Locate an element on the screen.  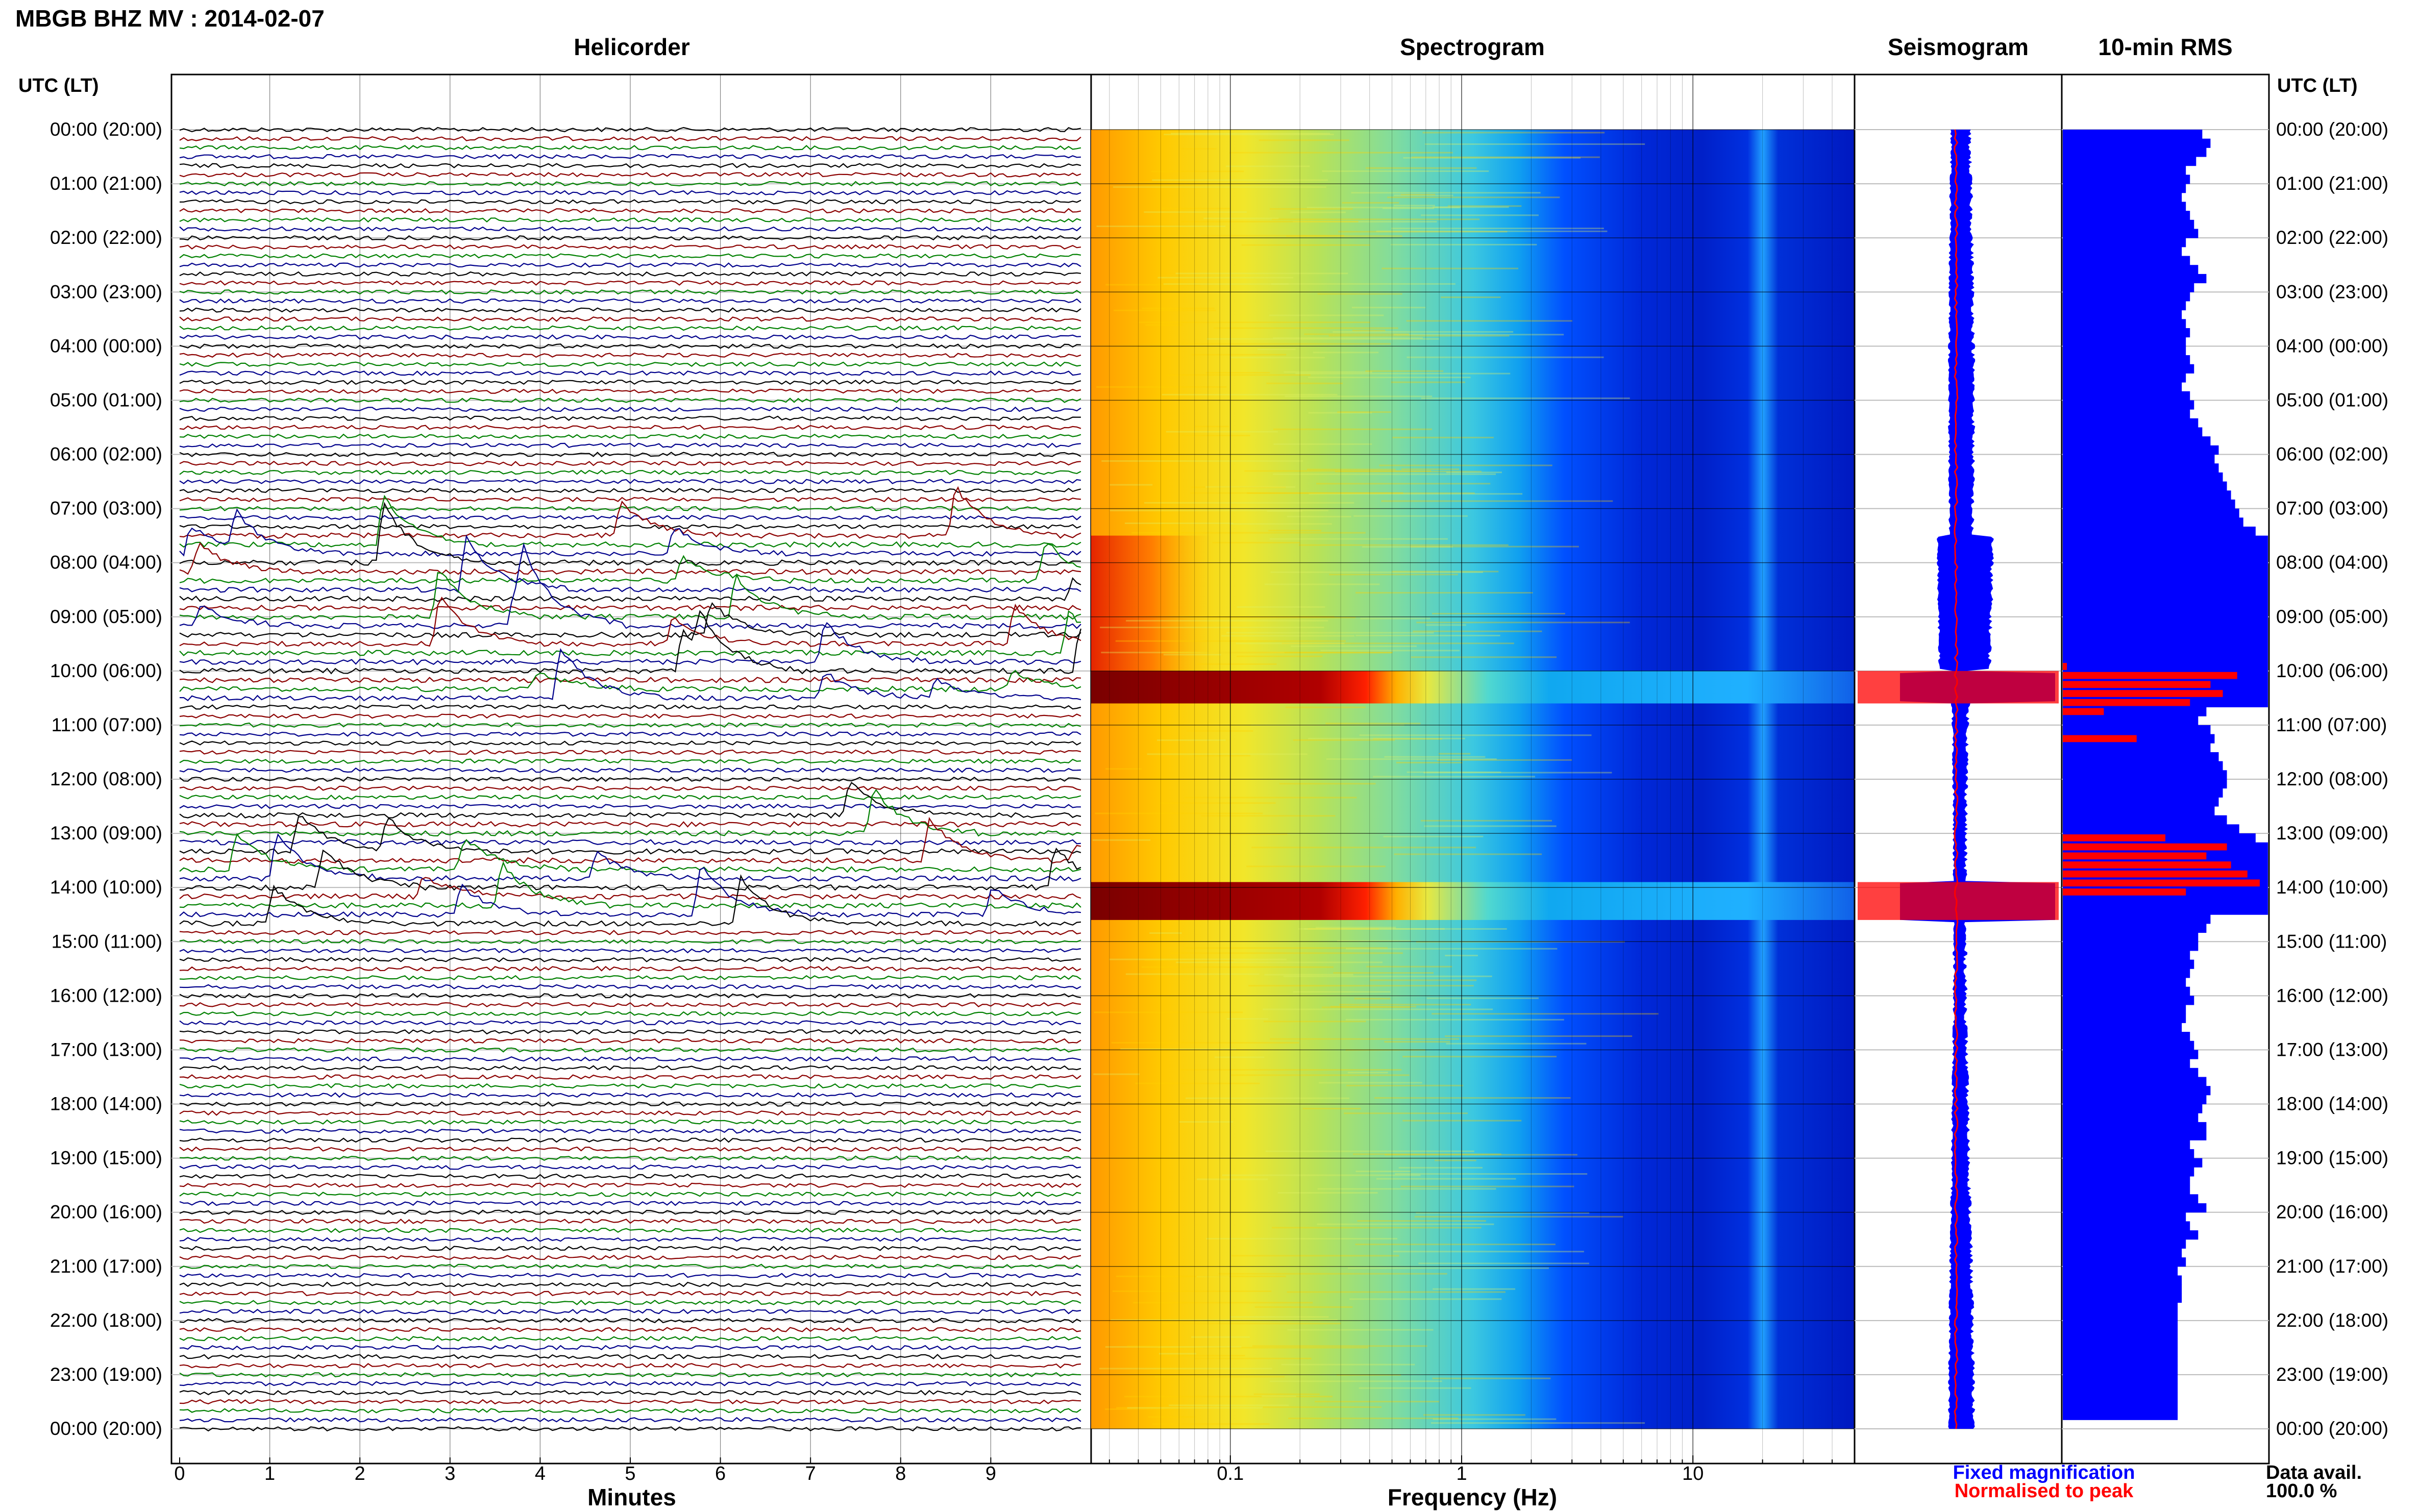
row-label-right: 13:00 (09:00) is located at coordinates (2332, 833).